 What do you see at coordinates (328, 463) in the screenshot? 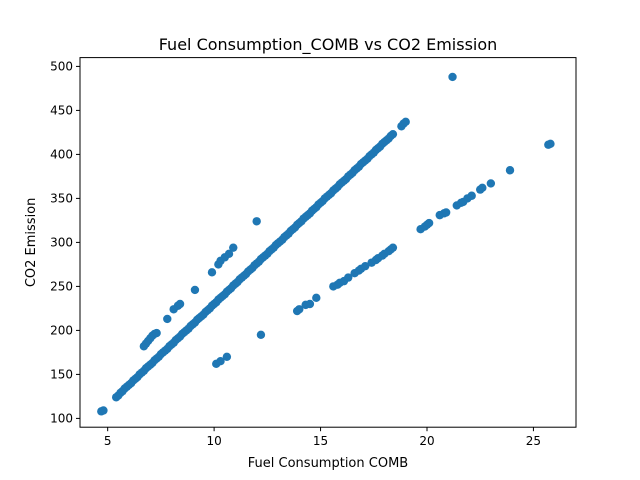
I see `x-axis-label: Fuel Consumption COMB` at bounding box center [328, 463].